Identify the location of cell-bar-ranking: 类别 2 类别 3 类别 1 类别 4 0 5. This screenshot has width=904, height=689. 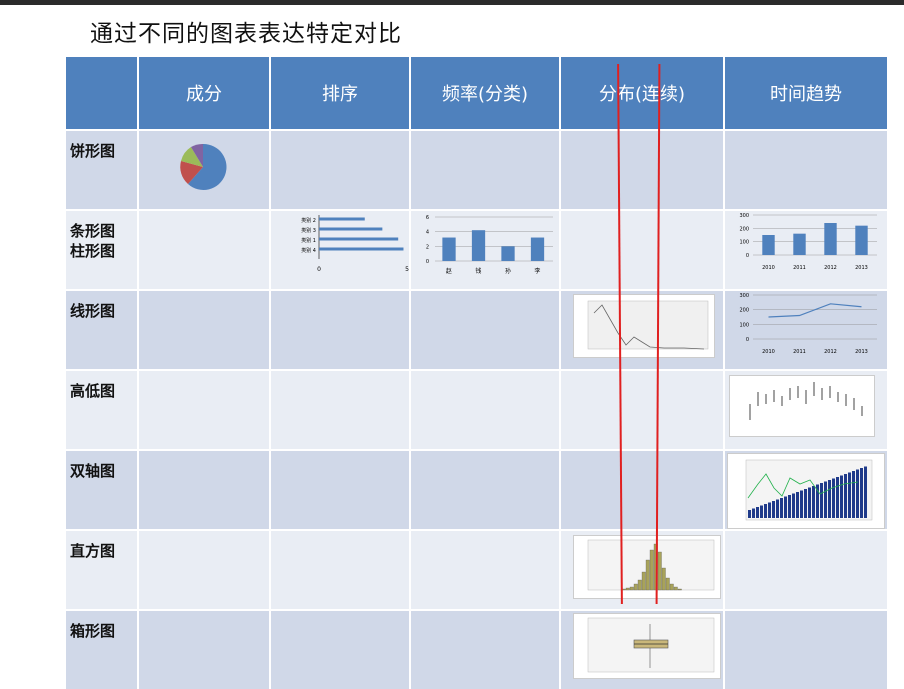
(340, 249).